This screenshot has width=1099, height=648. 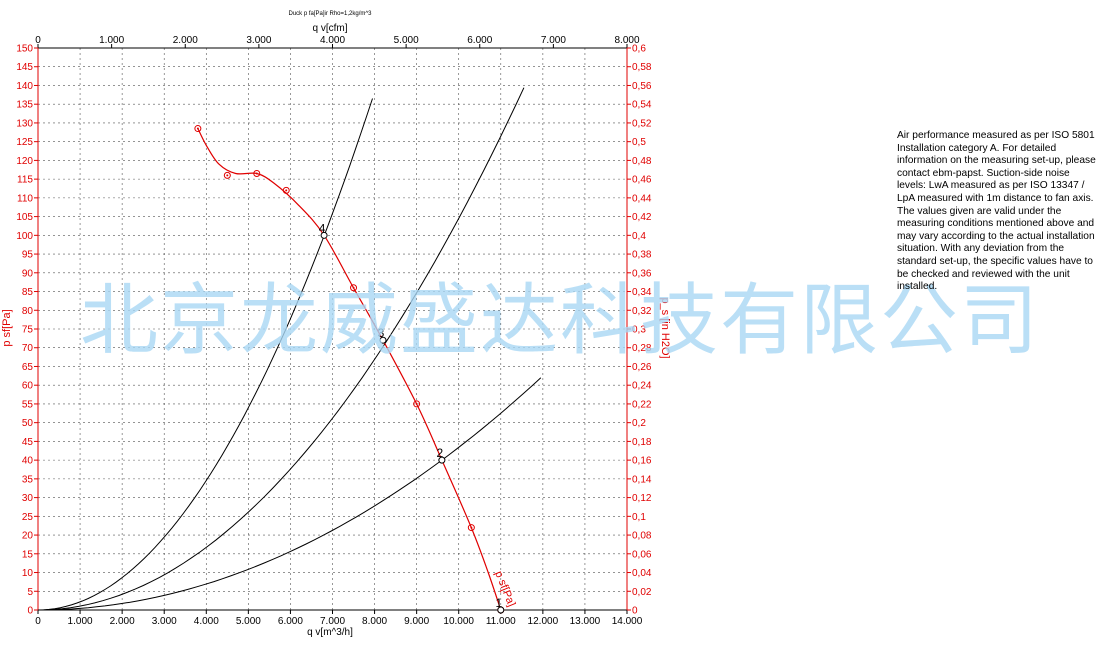 I want to click on y-tick-label: 95, so click(x=28, y=255).